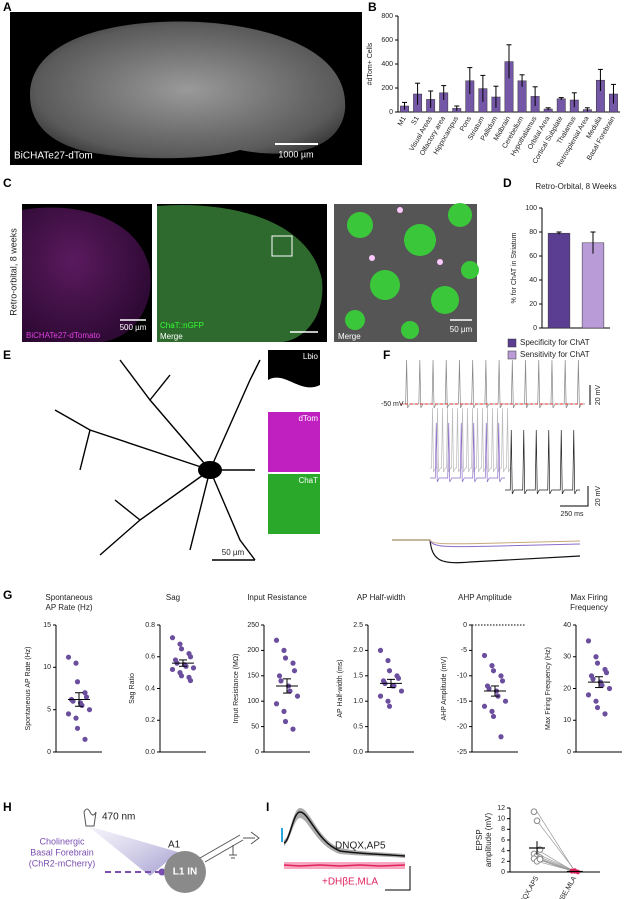  I want to click on light-label: 470 nm, so click(118, 817).